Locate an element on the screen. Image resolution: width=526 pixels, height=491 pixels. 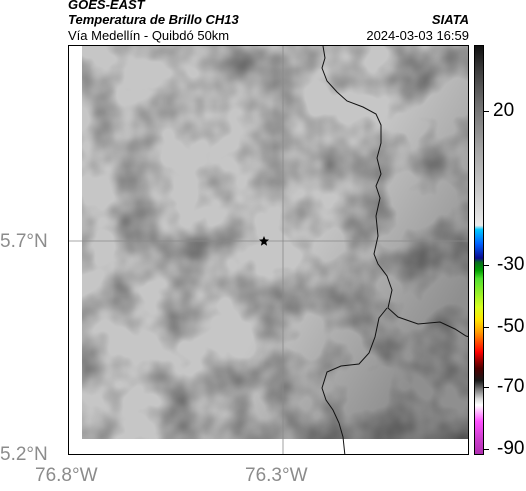
star-marker is located at coordinates (264, 241).